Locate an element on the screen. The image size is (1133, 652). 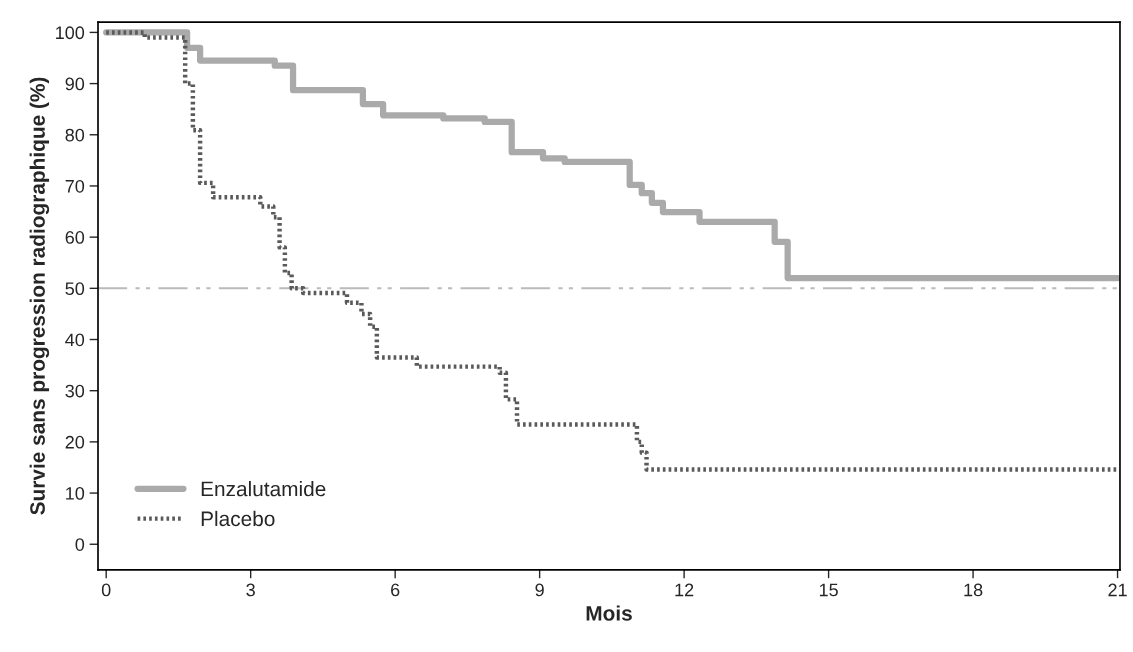
y-tick-label: 90 is located at coordinates (75, 84).